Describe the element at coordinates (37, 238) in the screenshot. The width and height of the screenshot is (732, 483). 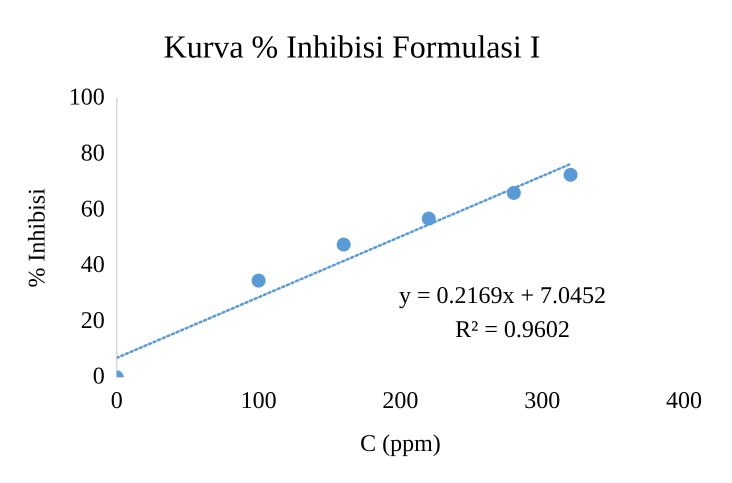
I see `y-axis-title: % Inhibisi` at that location.